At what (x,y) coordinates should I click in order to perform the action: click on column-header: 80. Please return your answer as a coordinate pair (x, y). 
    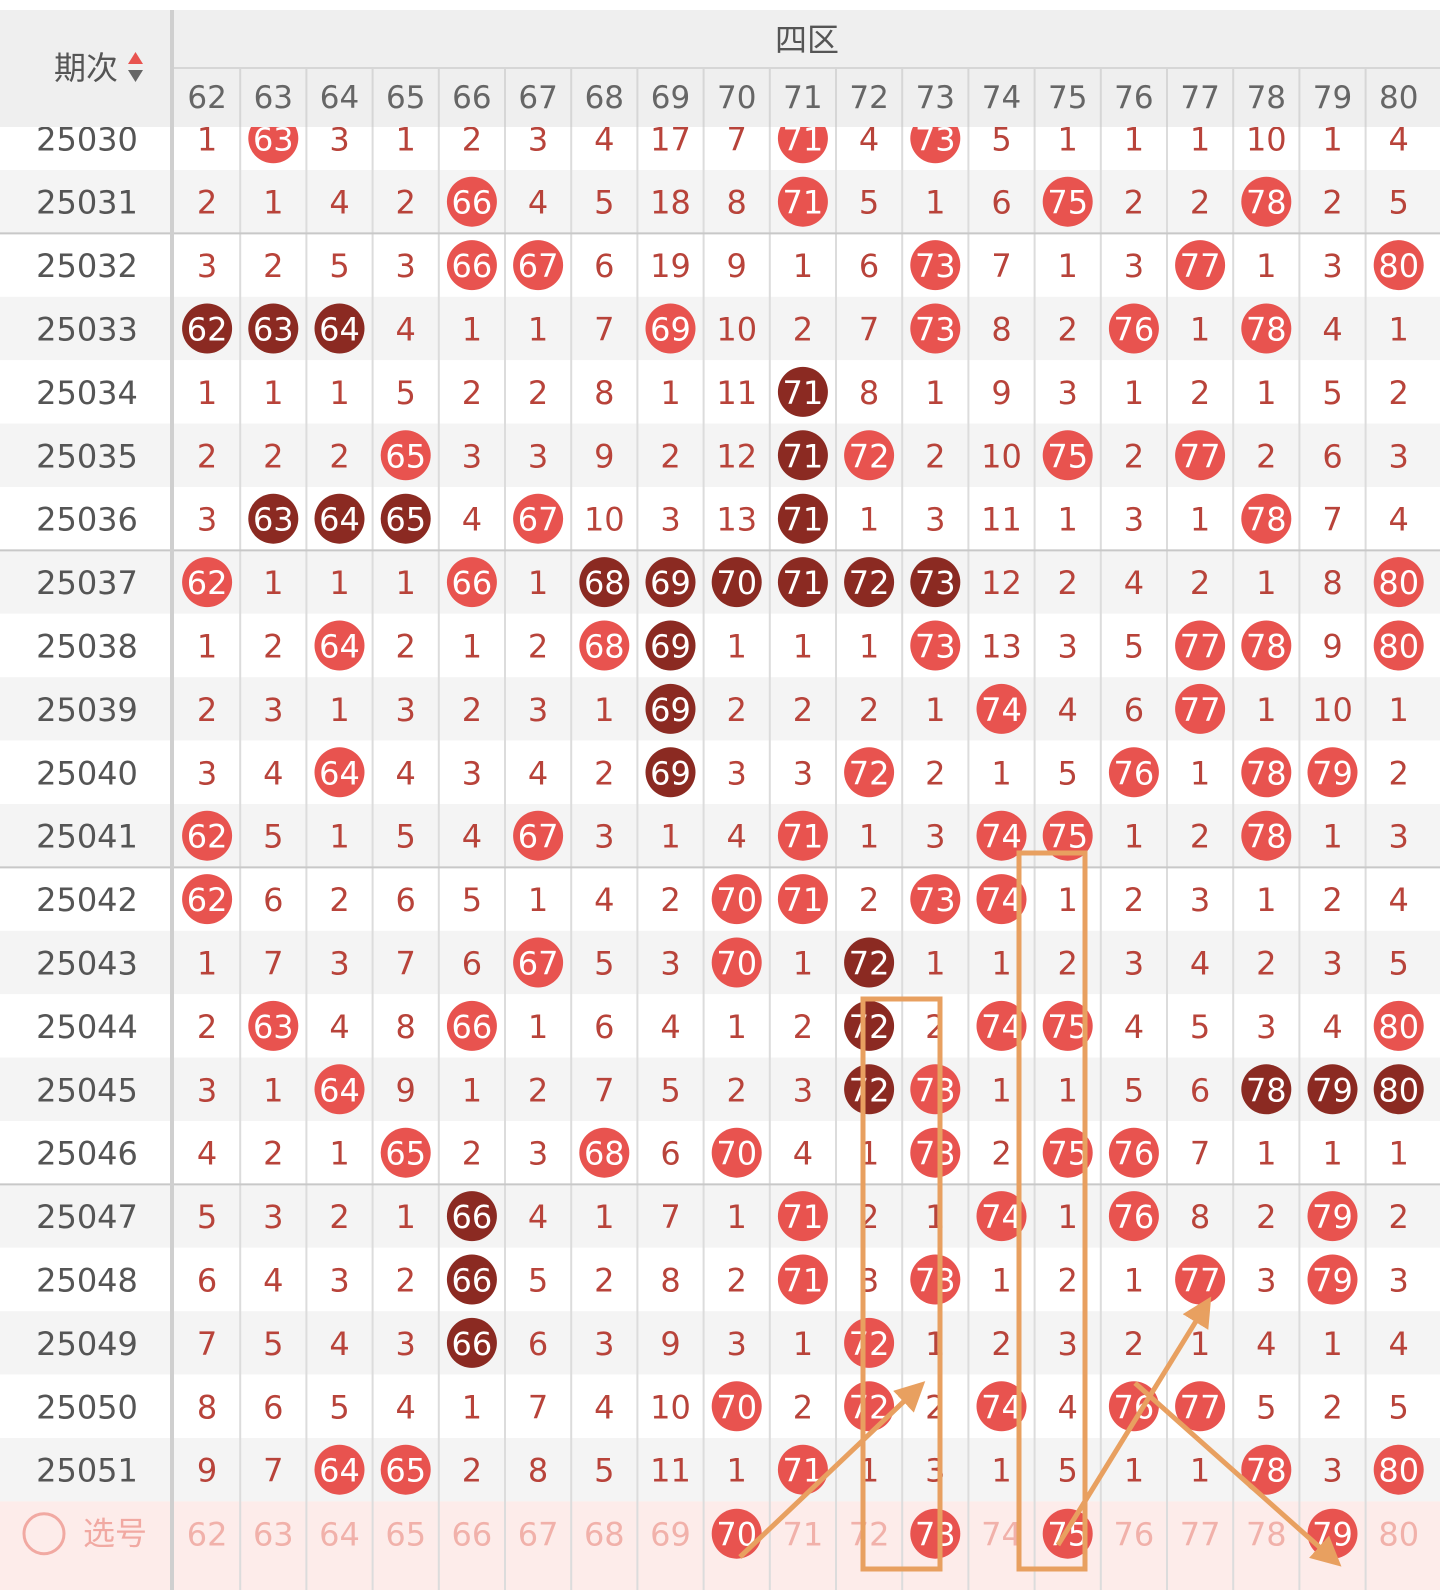
    Looking at the image, I should click on (1398, 98).